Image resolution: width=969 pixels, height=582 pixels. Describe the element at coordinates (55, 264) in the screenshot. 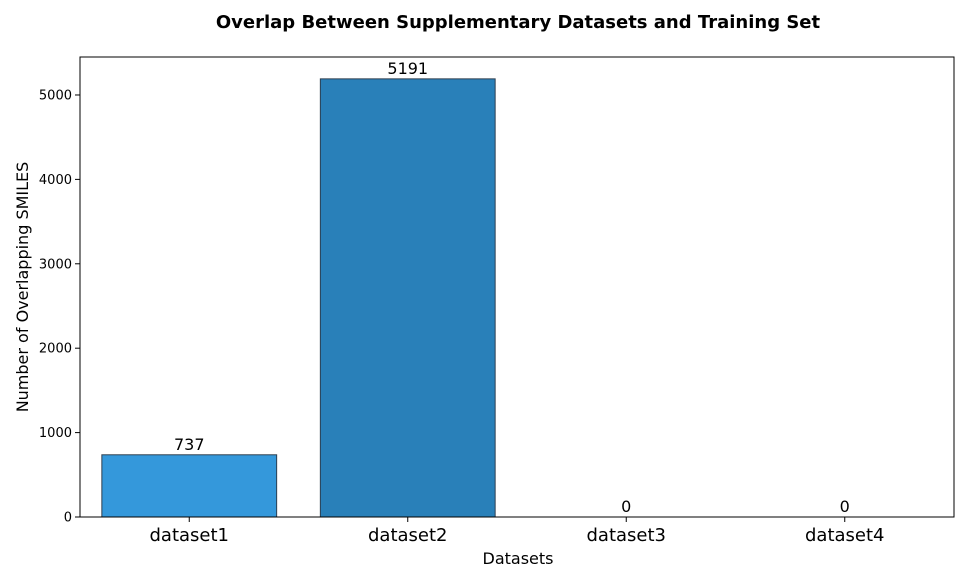

I see `y-tick-label: 3000` at that location.